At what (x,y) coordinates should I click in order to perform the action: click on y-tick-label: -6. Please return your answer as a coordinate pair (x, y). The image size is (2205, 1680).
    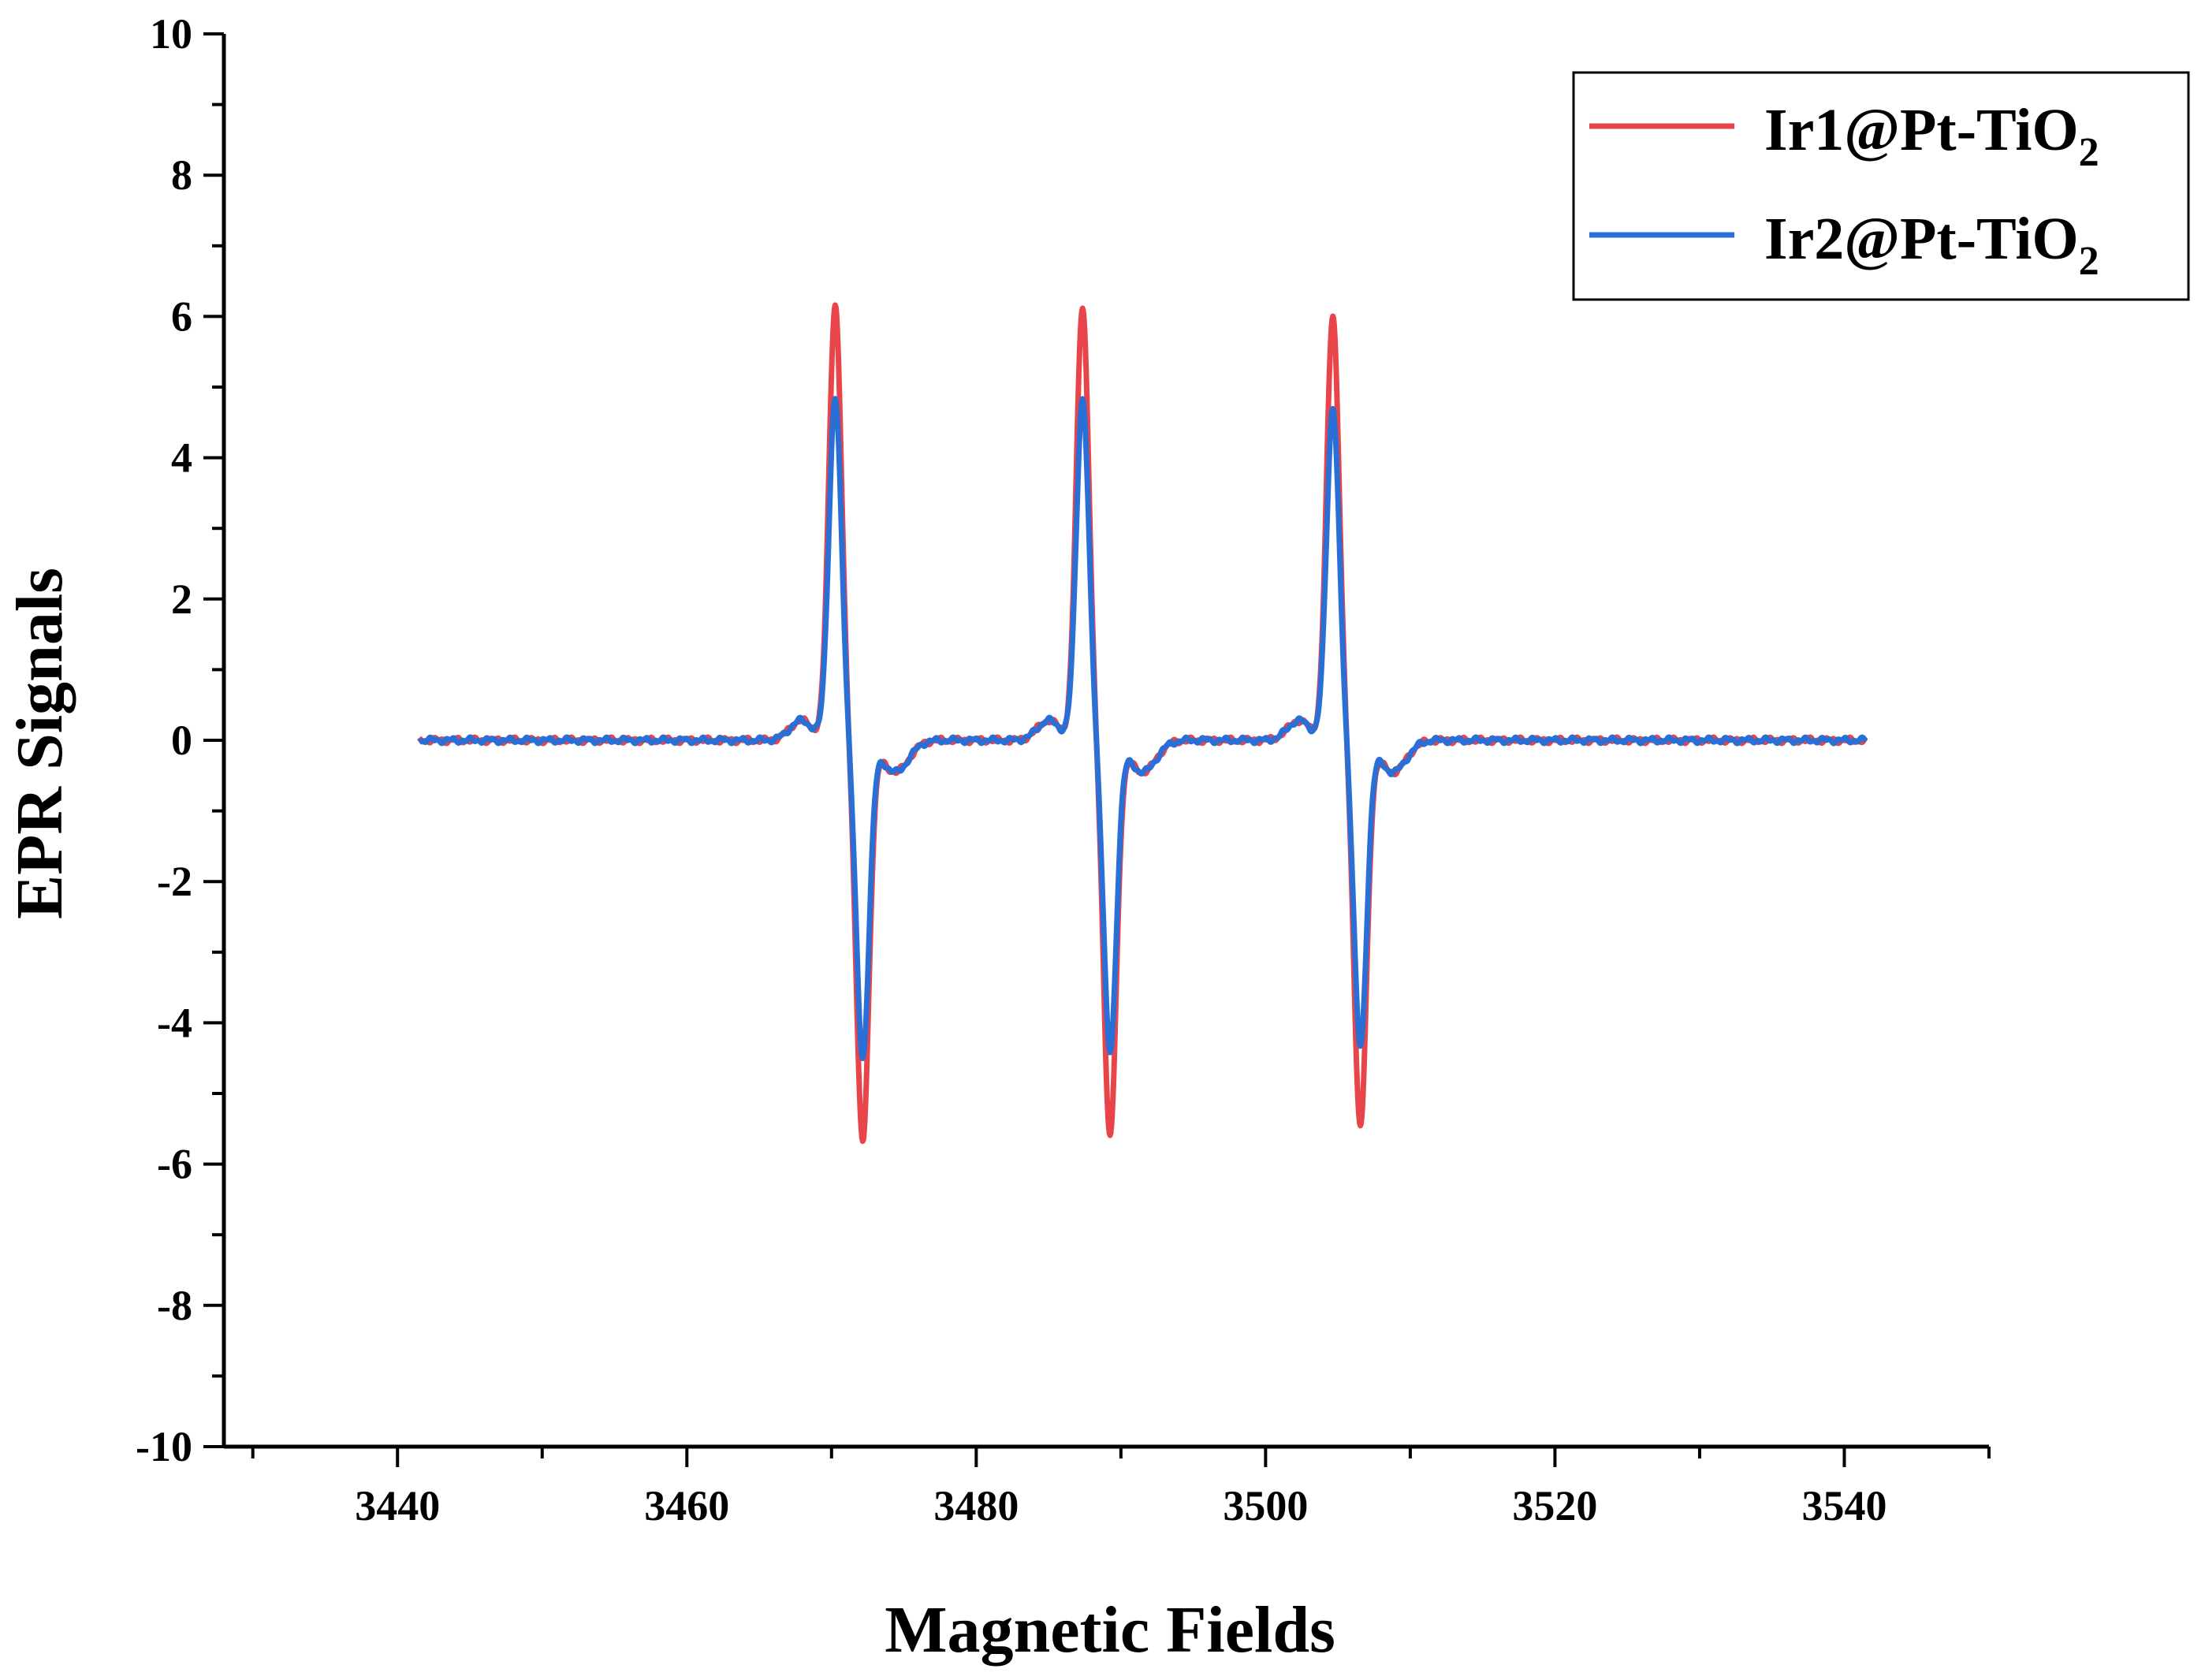
    Looking at the image, I should click on (174, 1164).